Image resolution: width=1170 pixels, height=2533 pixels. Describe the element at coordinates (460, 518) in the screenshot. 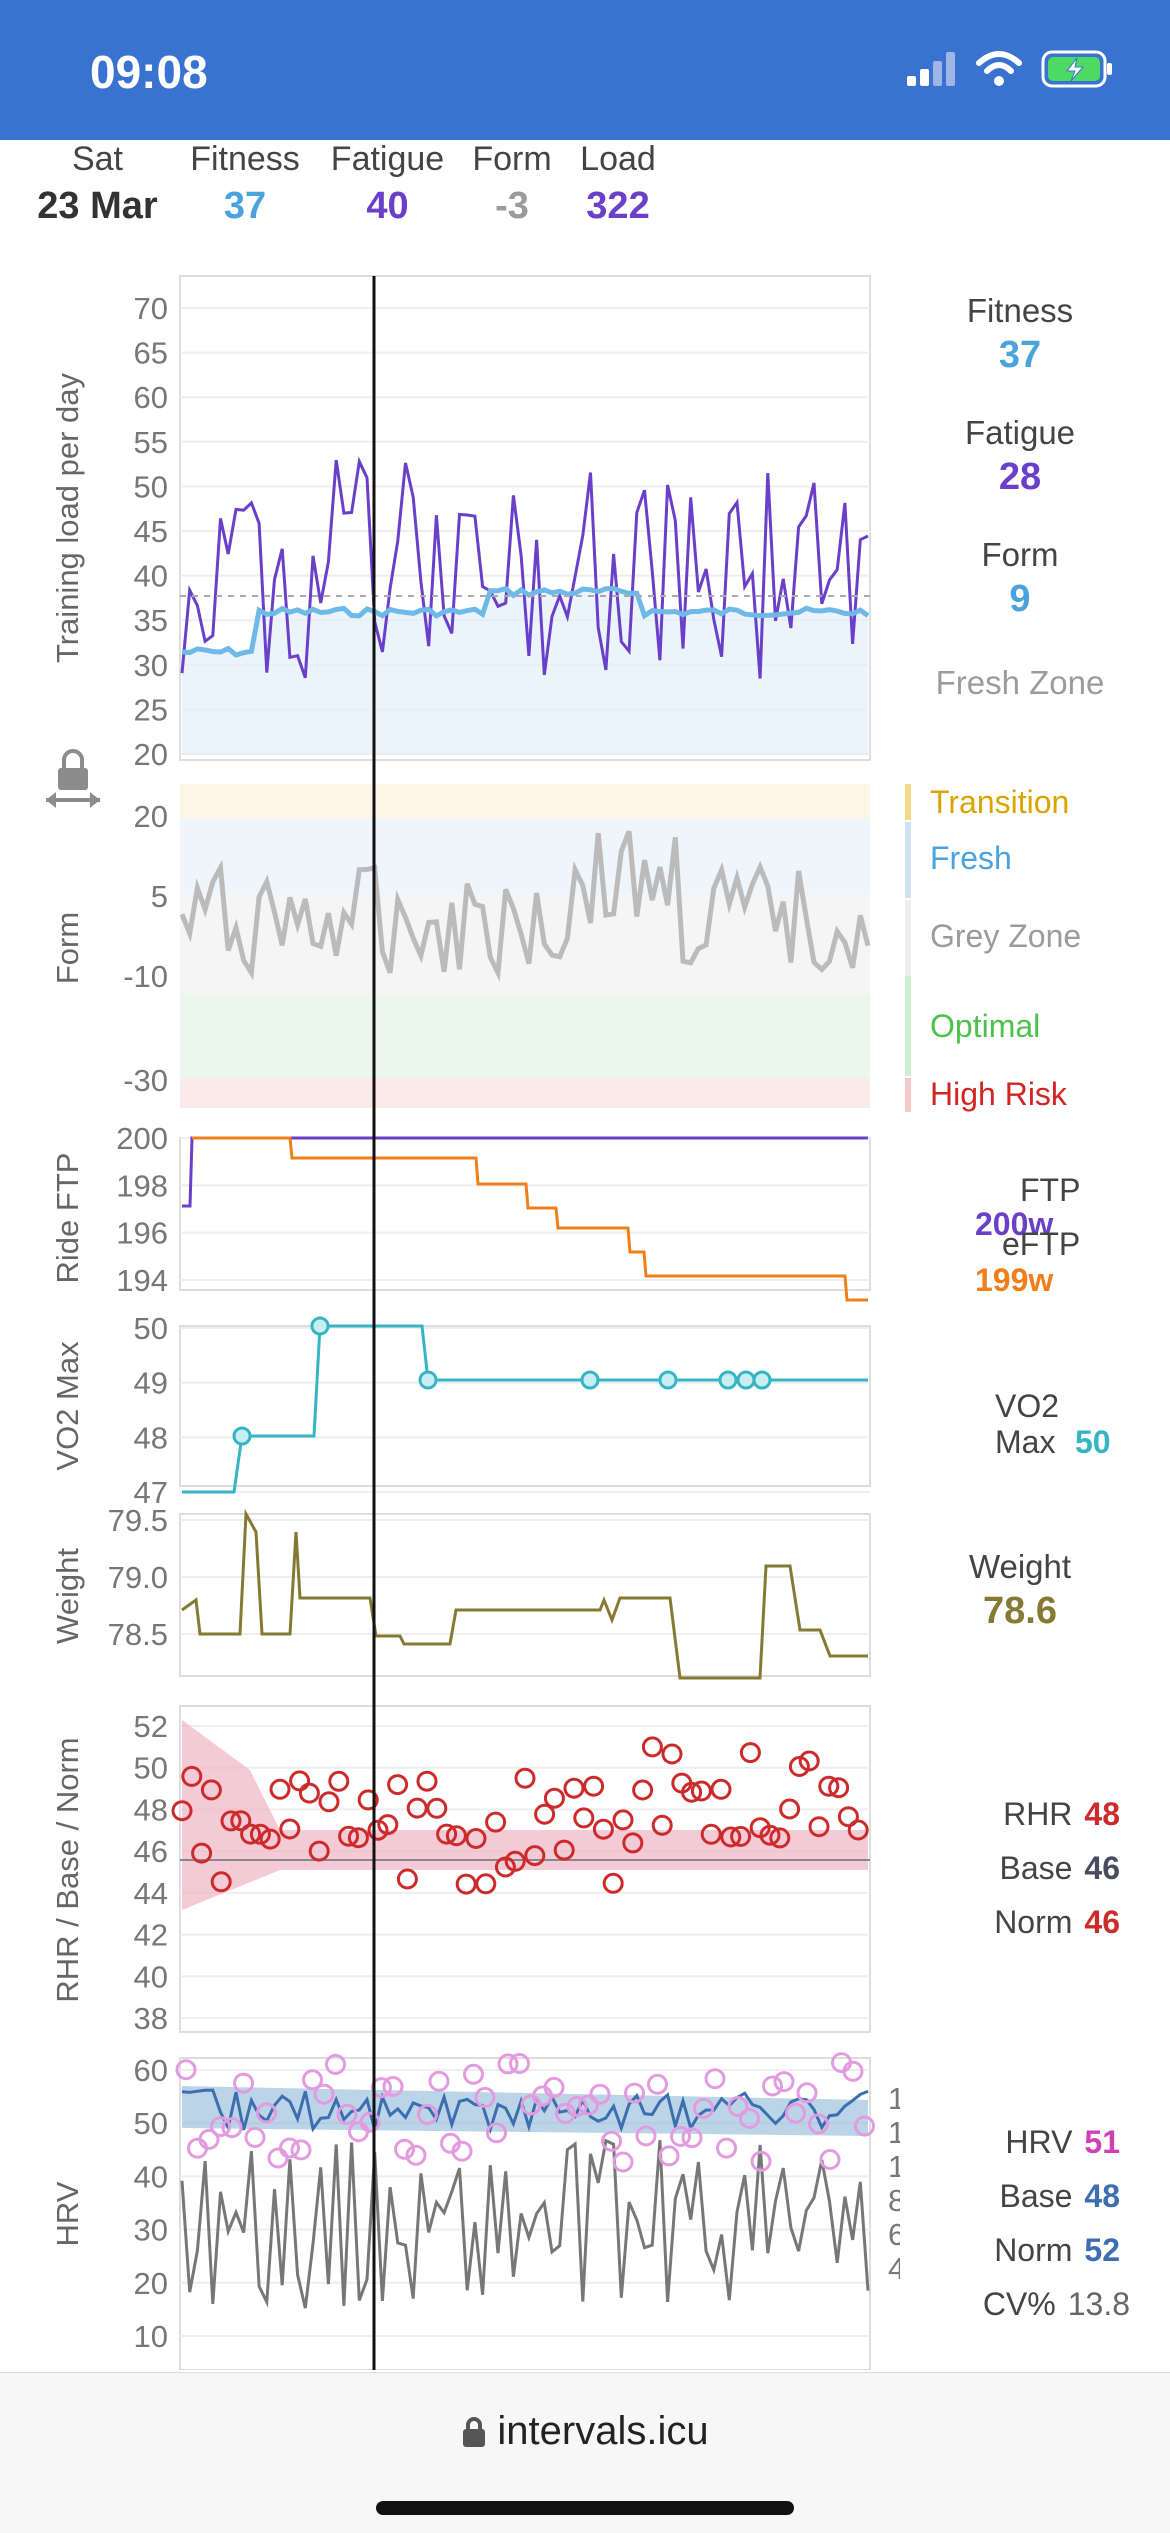

I see `load-chart: Training load per day` at that location.